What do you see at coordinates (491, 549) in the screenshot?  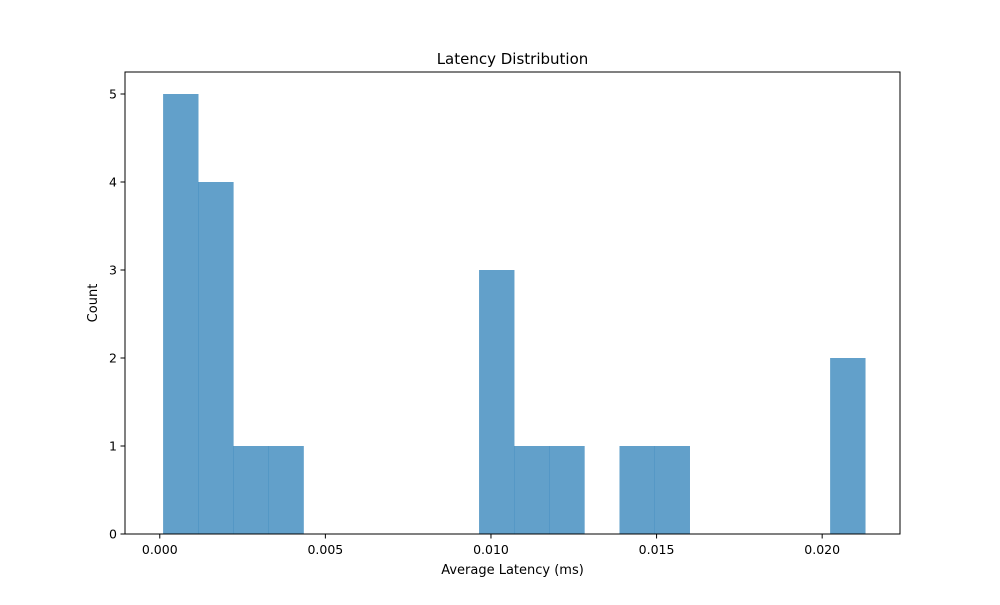 I see `x-tick-label: 0.010` at bounding box center [491, 549].